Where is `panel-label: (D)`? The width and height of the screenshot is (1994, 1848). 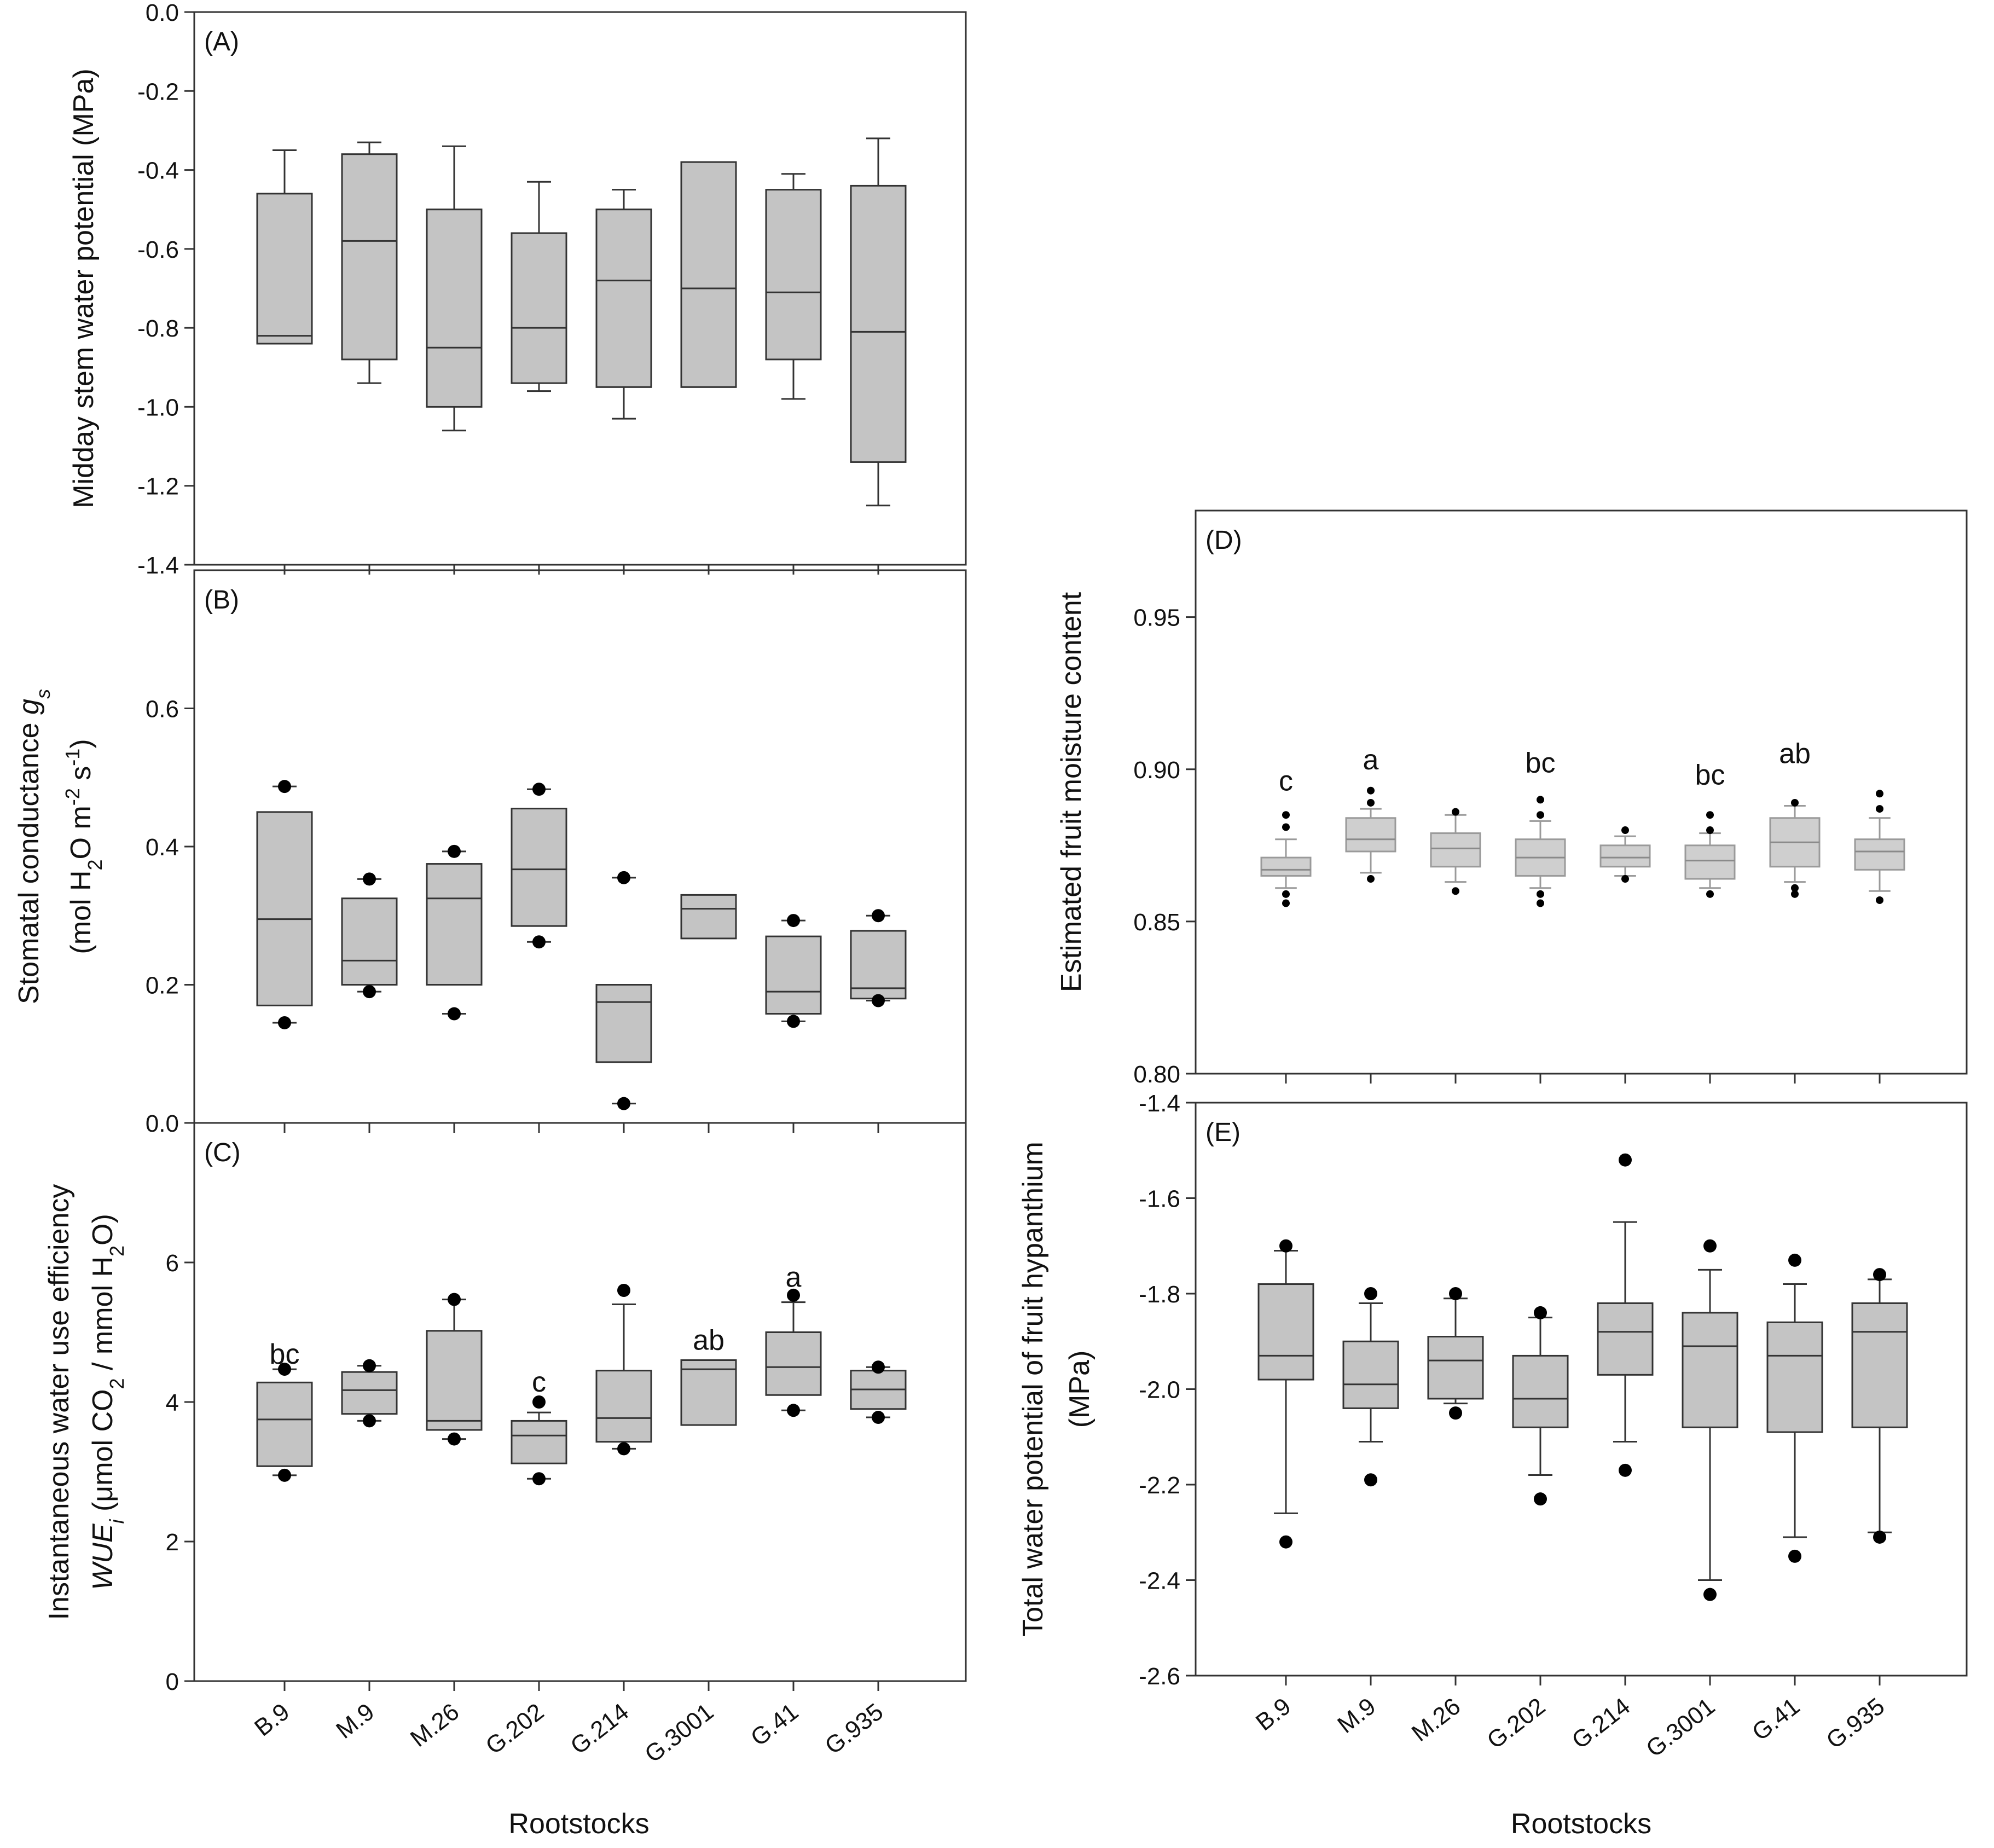
panel-label: (D) is located at coordinates (1223, 540).